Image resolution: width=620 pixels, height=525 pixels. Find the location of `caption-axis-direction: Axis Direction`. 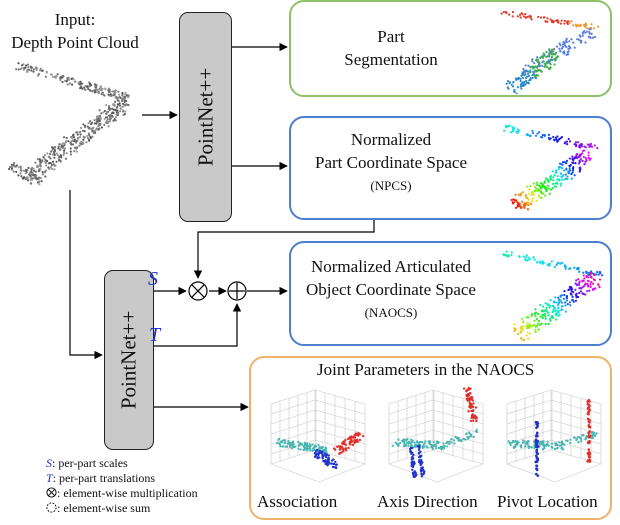

caption-axis-direction: Axis Direction is located at coordinates (427, 501).